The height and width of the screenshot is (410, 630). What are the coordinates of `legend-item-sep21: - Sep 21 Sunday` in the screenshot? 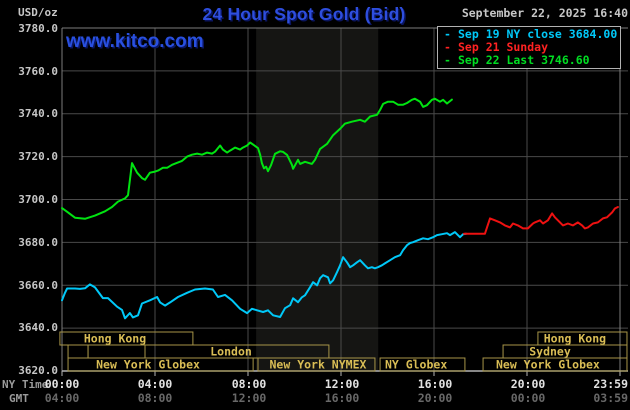 It's located at (532, 47).